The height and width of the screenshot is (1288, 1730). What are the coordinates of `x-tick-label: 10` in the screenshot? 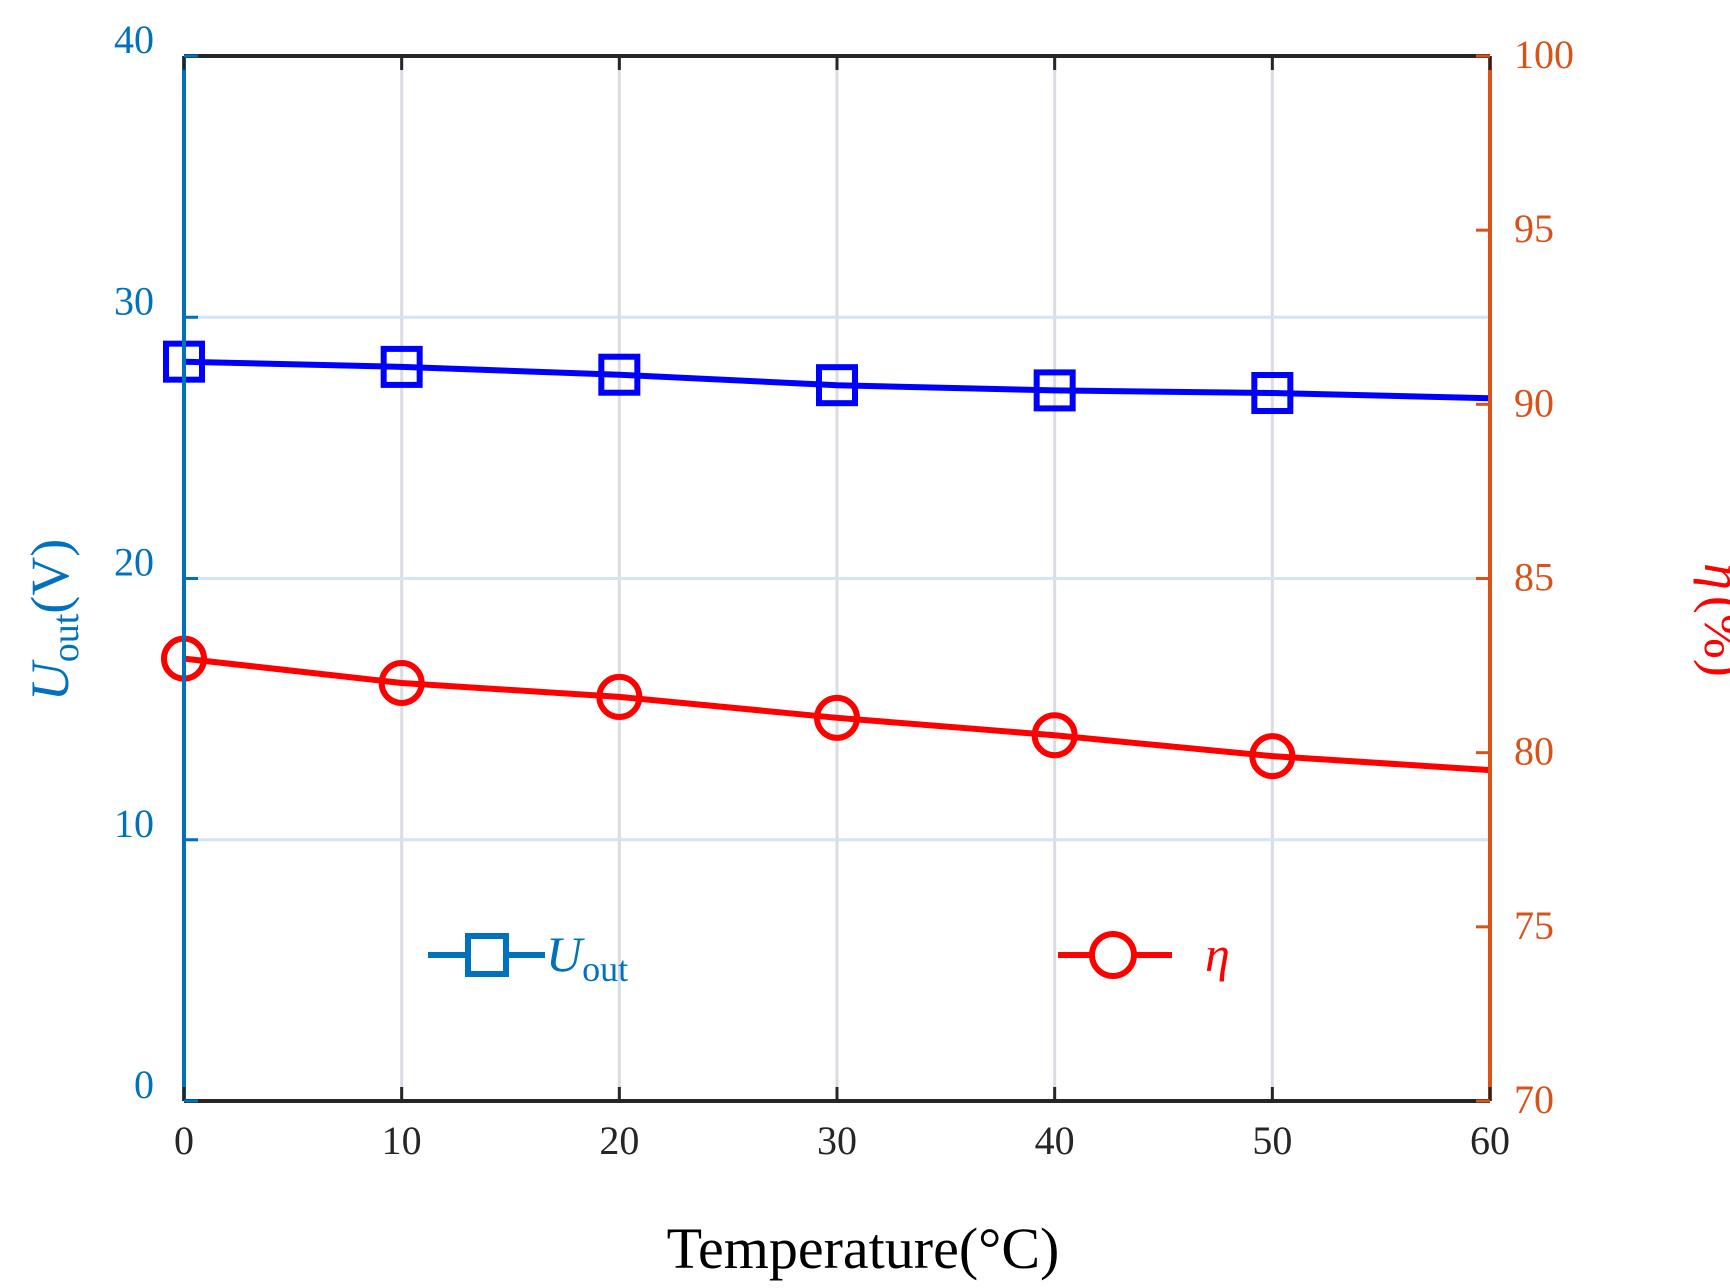 It's located at (402, 1140).